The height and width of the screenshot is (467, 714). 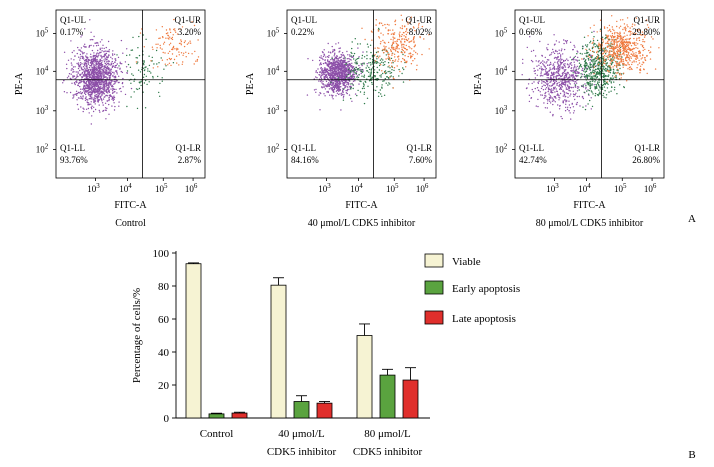 I want to click on y-tick-label: 80, so click(x=164, y=287).